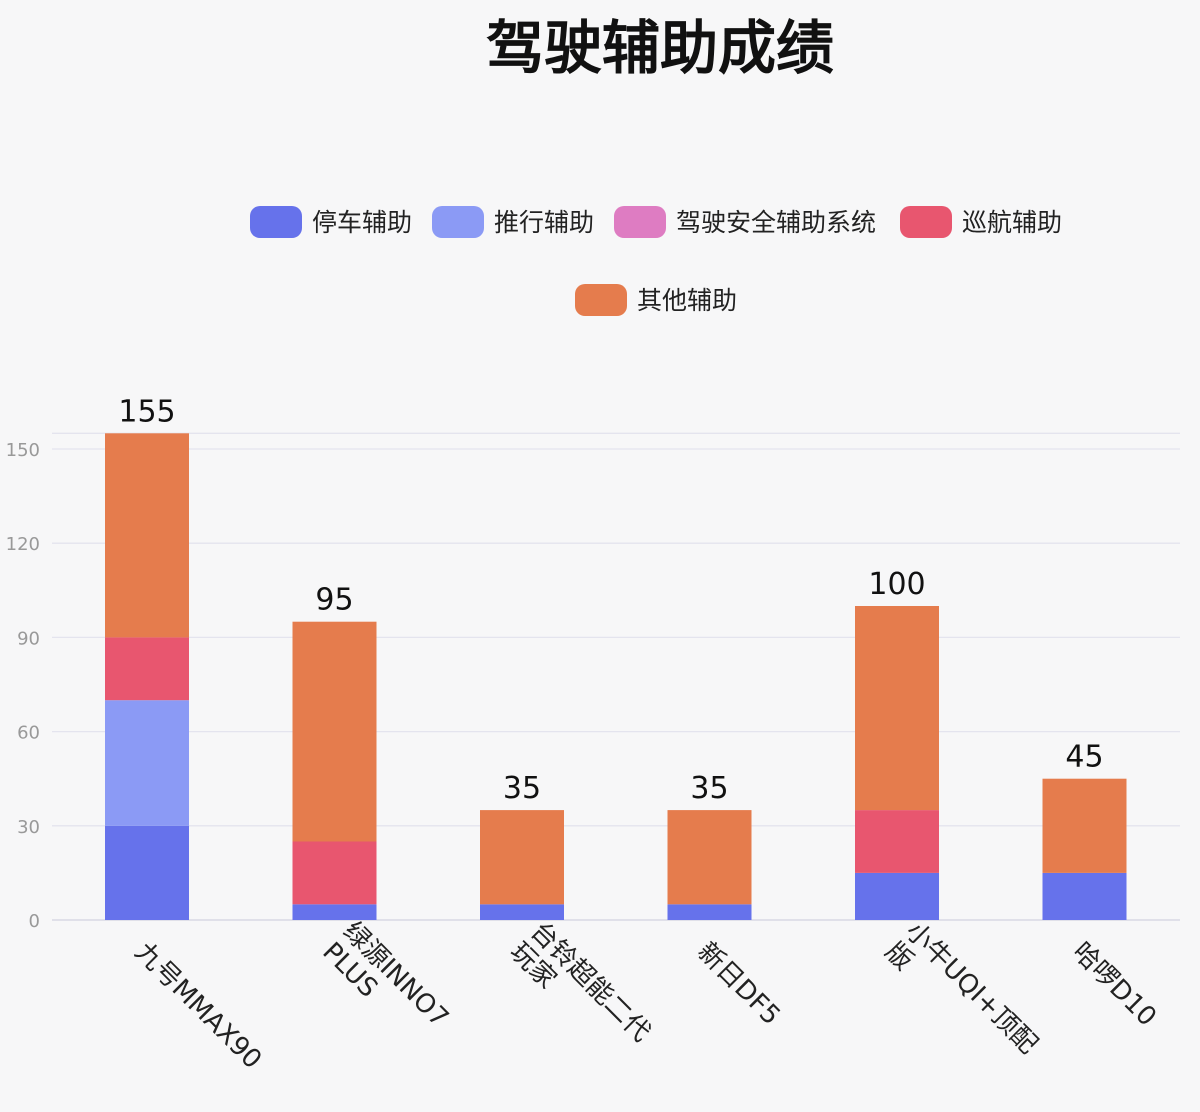 This screenshot has width=1200, height=1112. Describe the element at coordinates (23, 450) in the screenshot. I see `y-tick-label: 150` at that location.